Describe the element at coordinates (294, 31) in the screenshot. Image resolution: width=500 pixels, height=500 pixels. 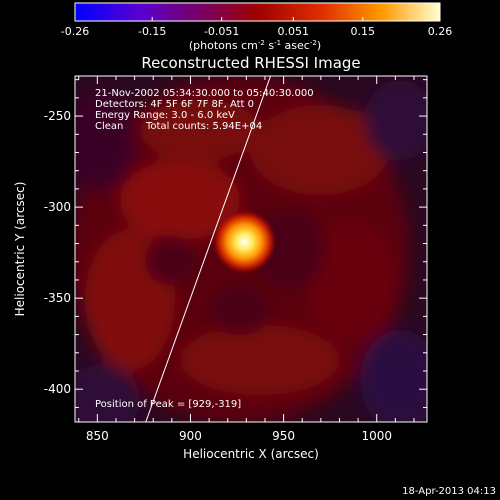
I see `colorbar-tick-label: 0.051` at that location.